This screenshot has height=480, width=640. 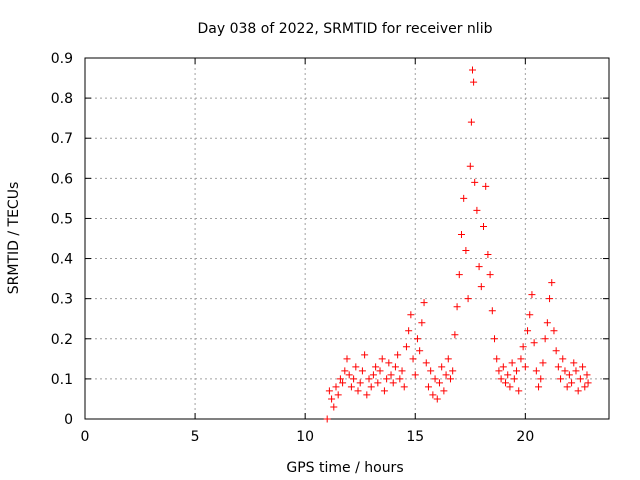 What do you see at coordinates (195, 437) in the screenshot?
I see `x-tick-label: 5` at bounding box center [195, 437].